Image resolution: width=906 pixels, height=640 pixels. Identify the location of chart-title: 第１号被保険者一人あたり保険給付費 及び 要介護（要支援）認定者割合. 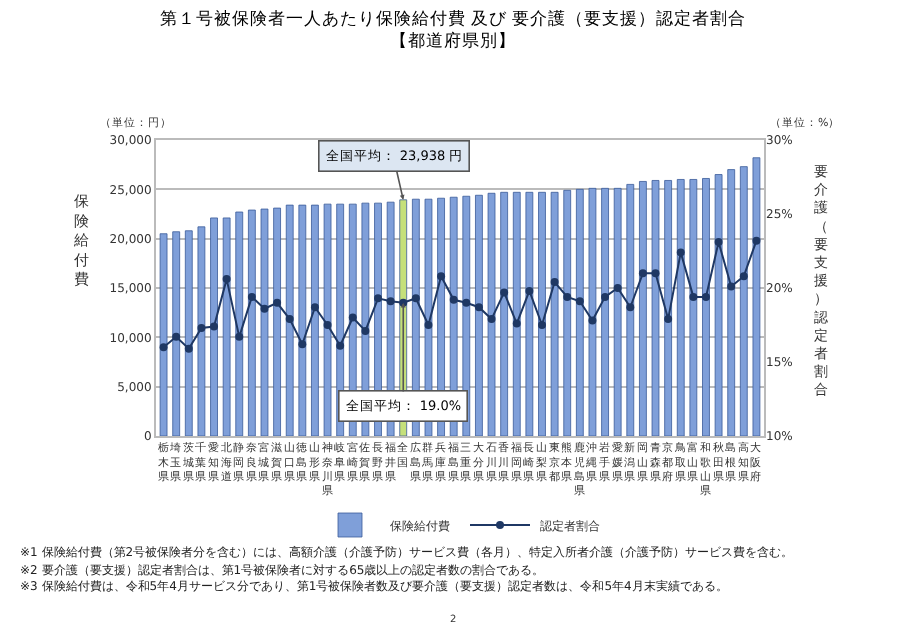
(453, 19).